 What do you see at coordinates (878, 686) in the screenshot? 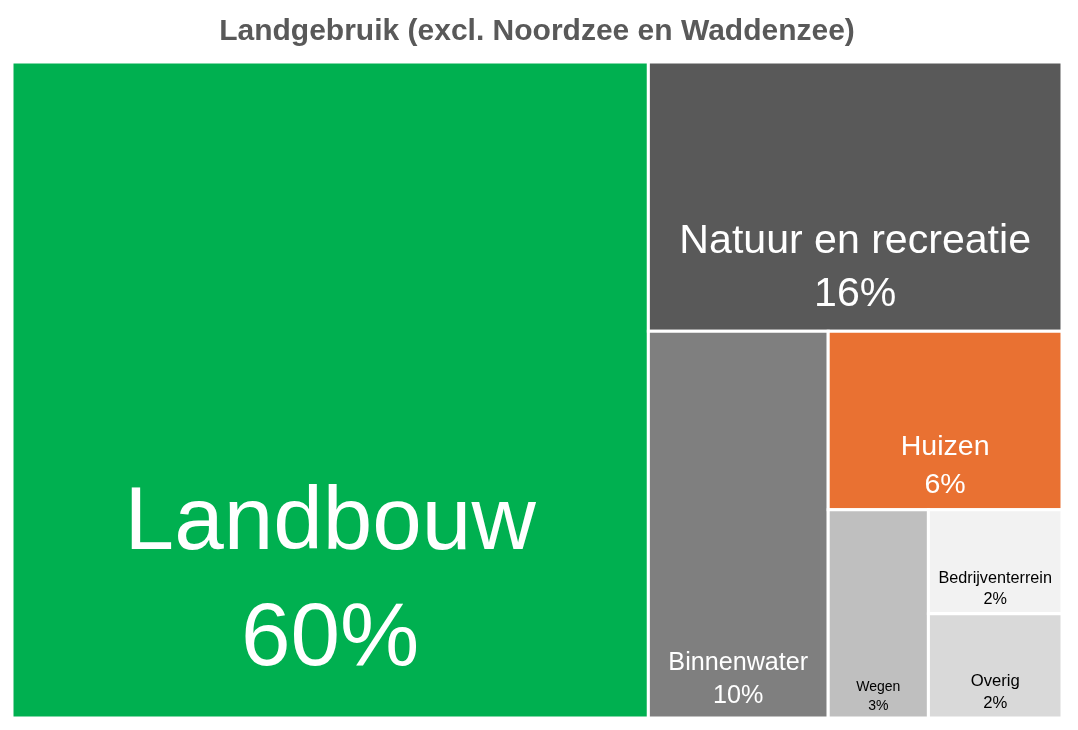
I see `category-label: Wegen` at bounding box center [878, 686].